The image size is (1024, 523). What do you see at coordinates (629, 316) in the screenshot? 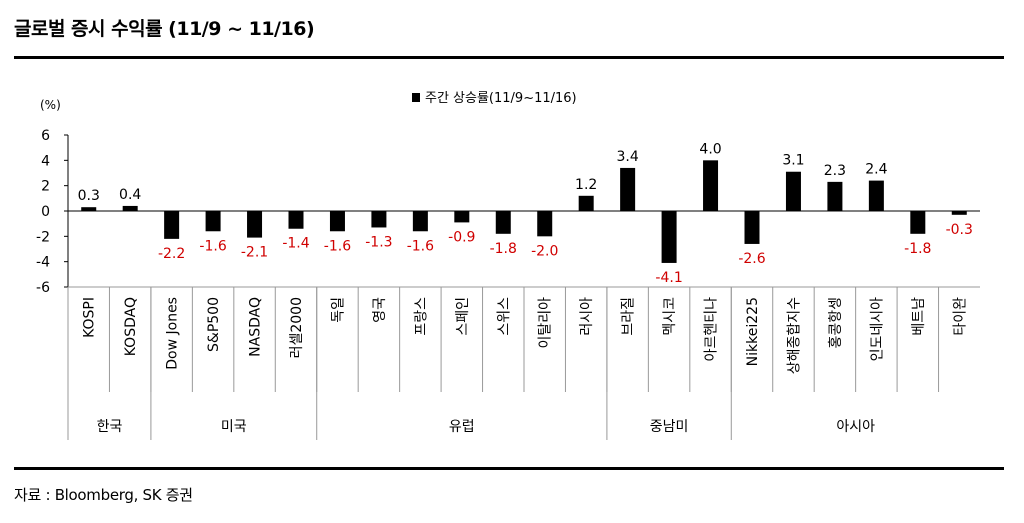
I see `category-label: 브라질` at bounding box center [629, 316].